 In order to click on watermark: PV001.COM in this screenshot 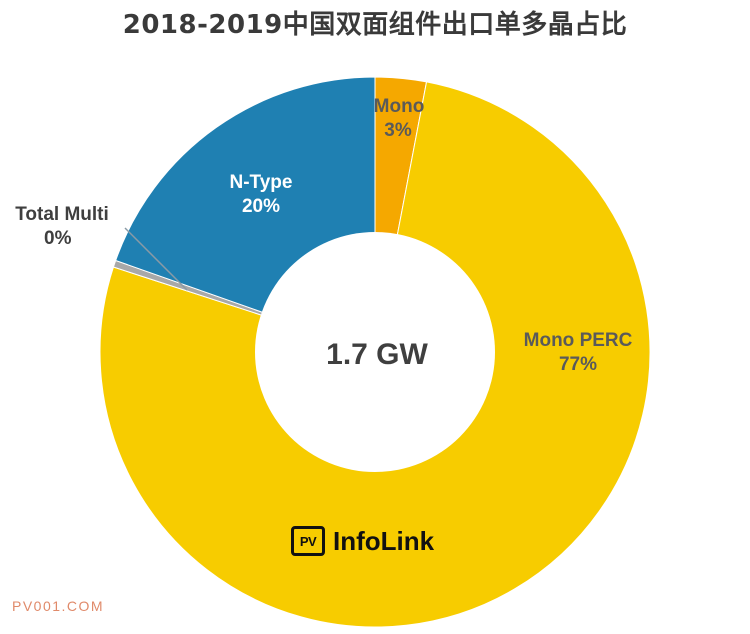, I will do `click(58, 606)`.